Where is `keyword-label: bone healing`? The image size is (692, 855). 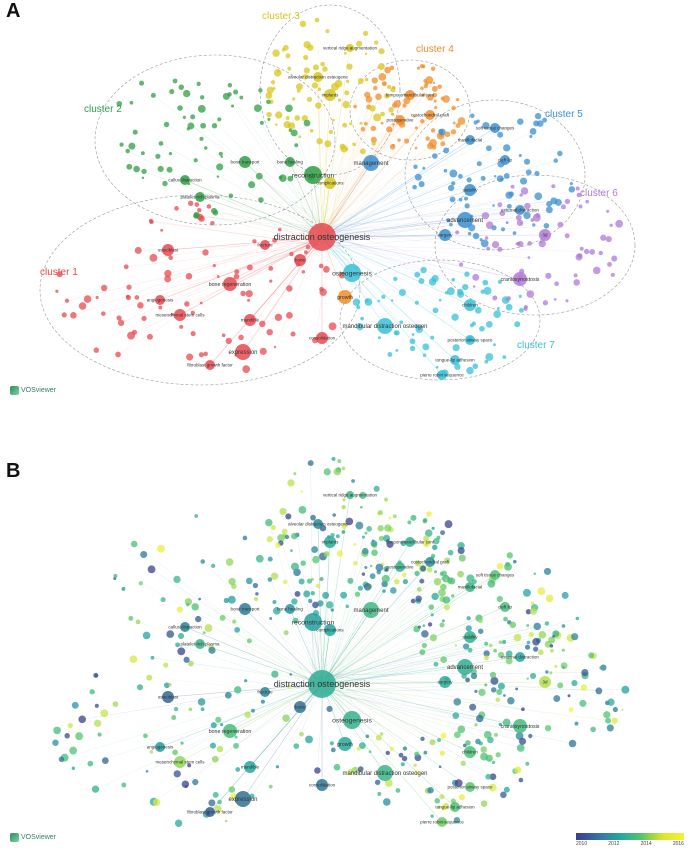 keyword-label: bone healing is located at coordinates (290, 162).